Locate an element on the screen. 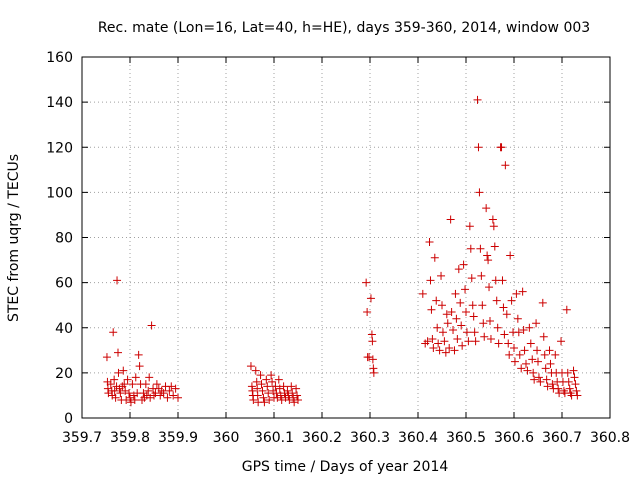 Image resolution: width=640 pixels, height=480 pixels. x-axis-label: GPS time / Days of year 2014 is located at coordinates (345, 467).